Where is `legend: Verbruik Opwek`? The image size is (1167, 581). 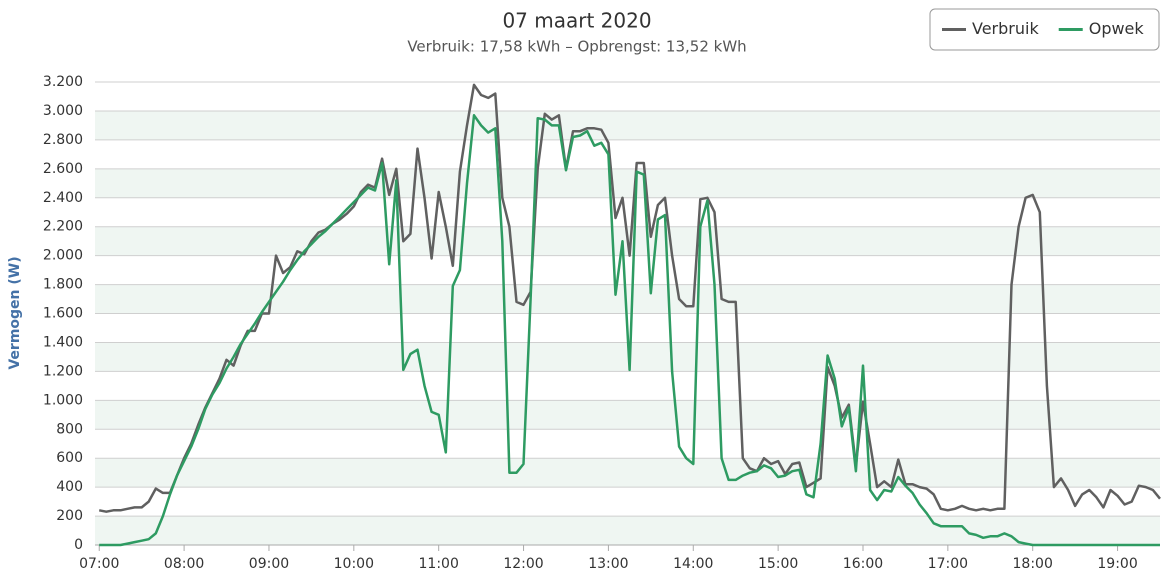
legend: Verbruik Opwek is located at coordinates (1044, 29).